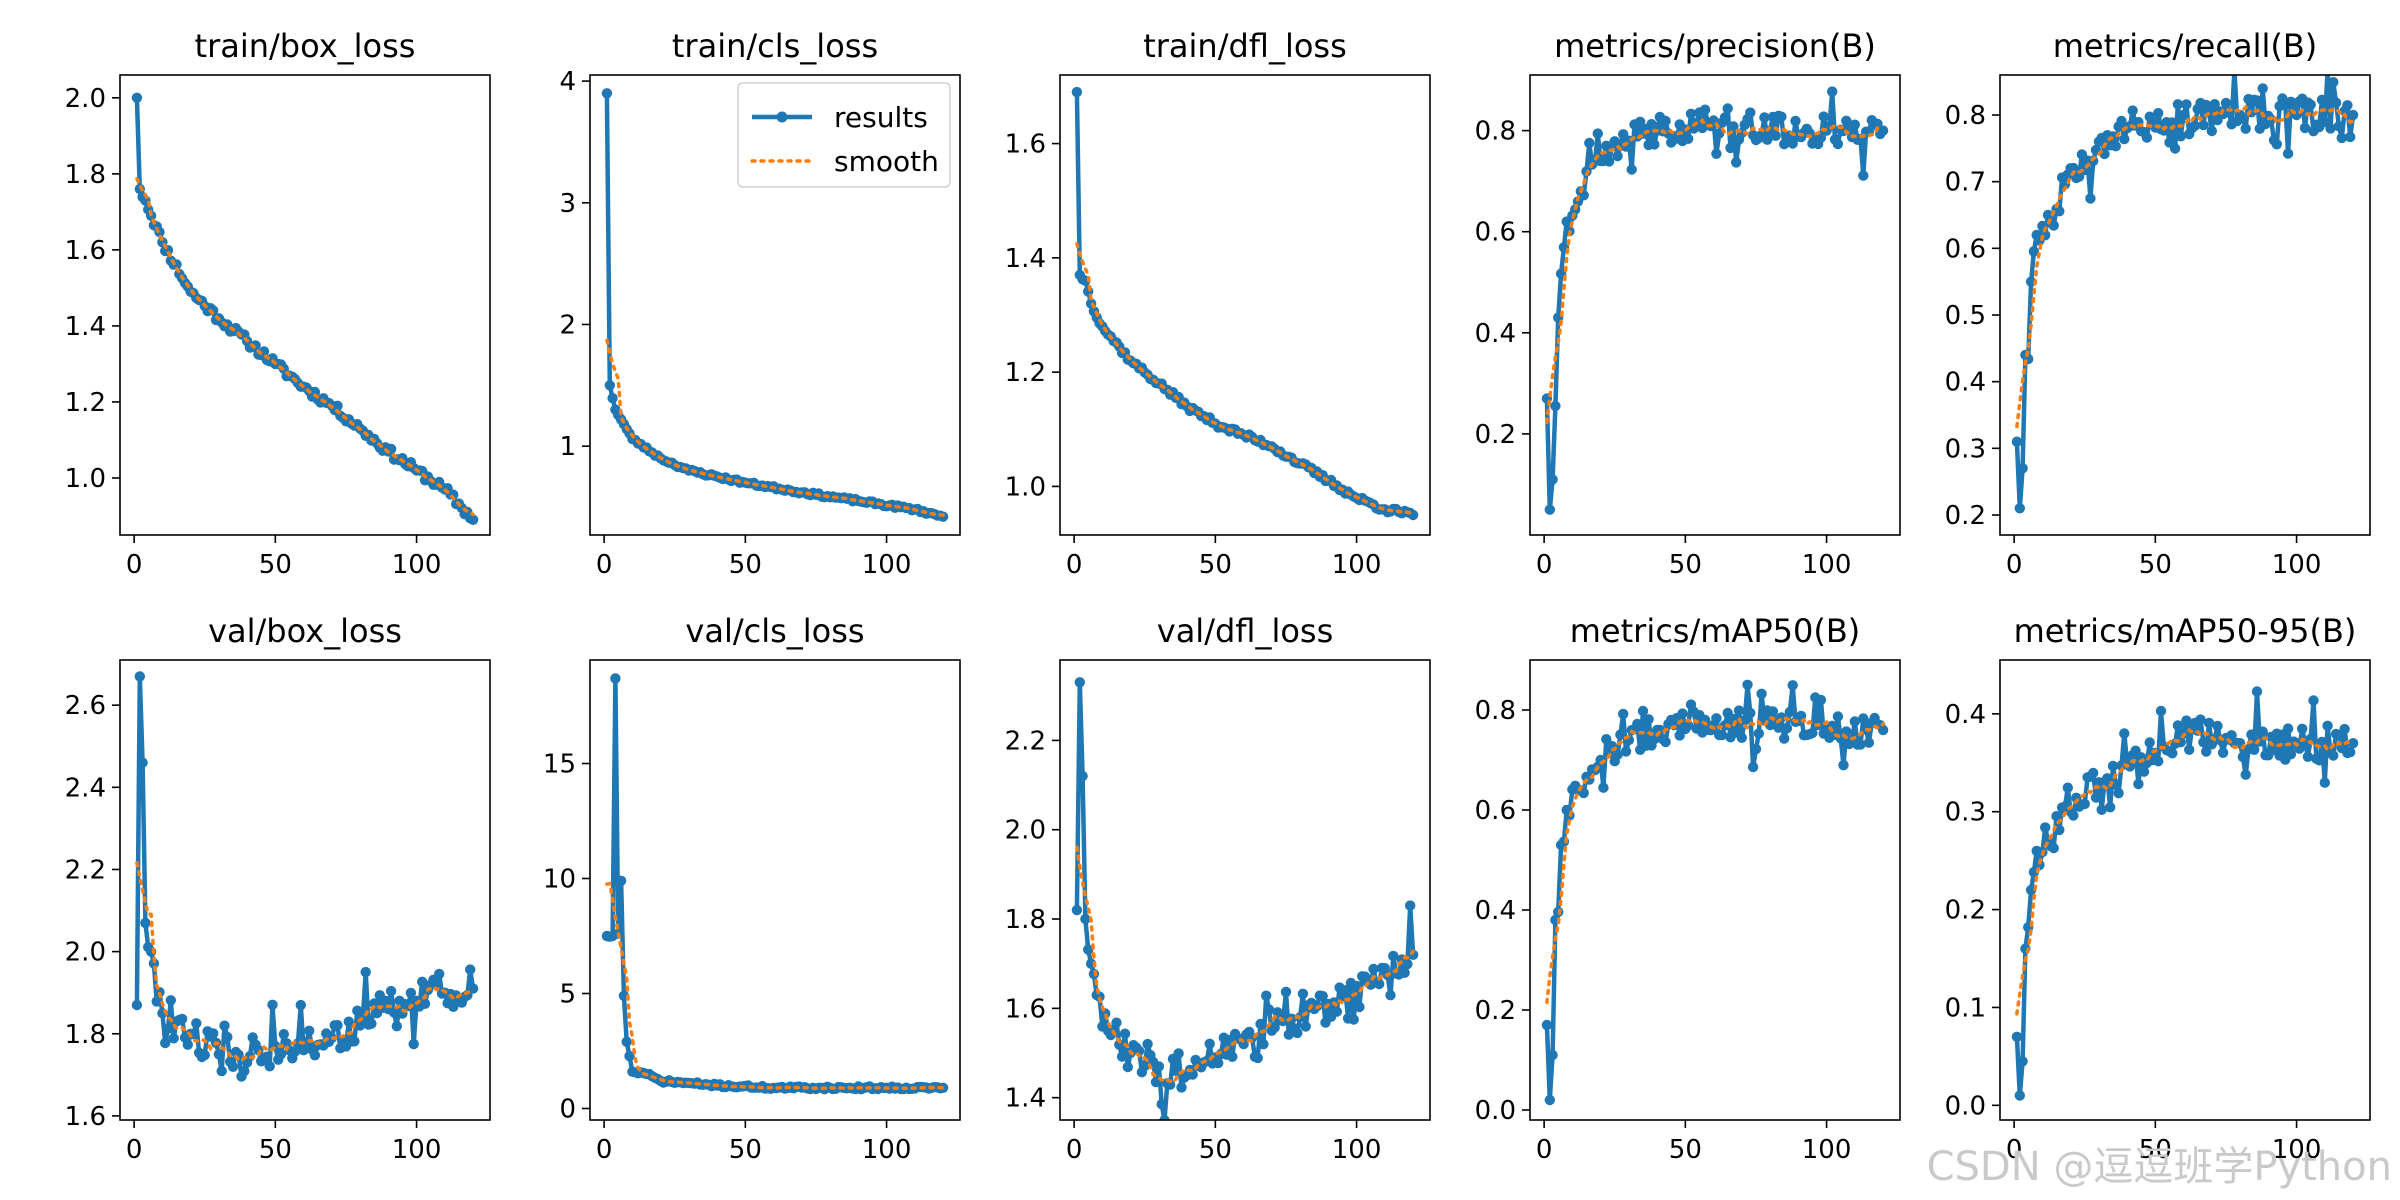  Describe the element at coordinates (1218, 303) in the screenshot. I see `panel-train-dfl-loss: train/dfl_loss 0 50 100 1.0 1.2 1.4 1.6` at that location.